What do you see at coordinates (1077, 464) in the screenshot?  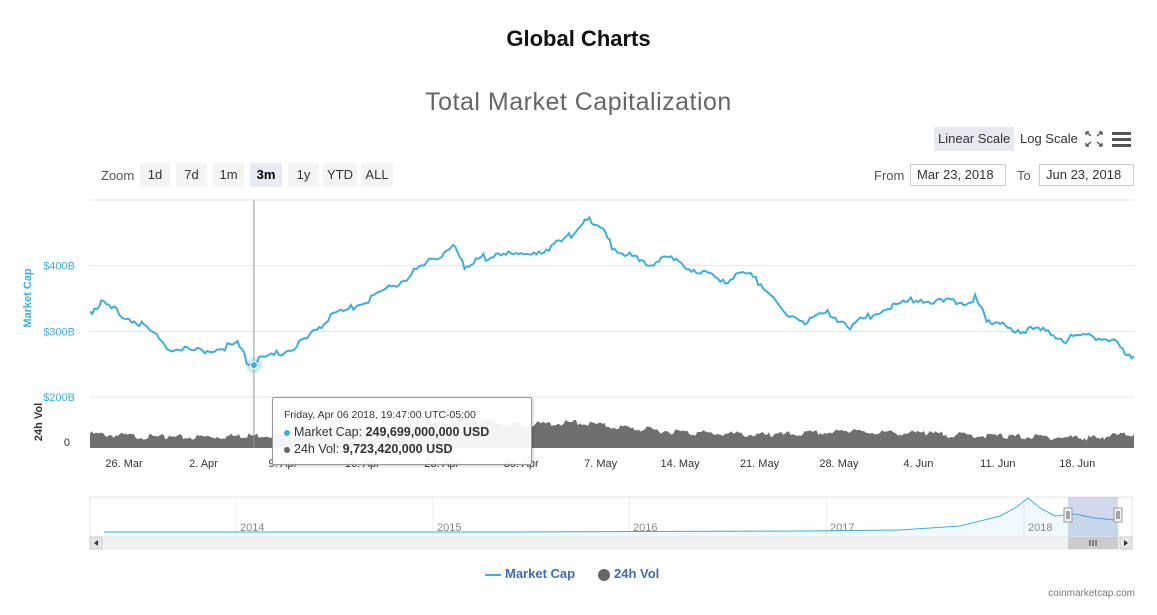 I see `x-tick-label: 18. Jun` at bounding box center [1077, 464].